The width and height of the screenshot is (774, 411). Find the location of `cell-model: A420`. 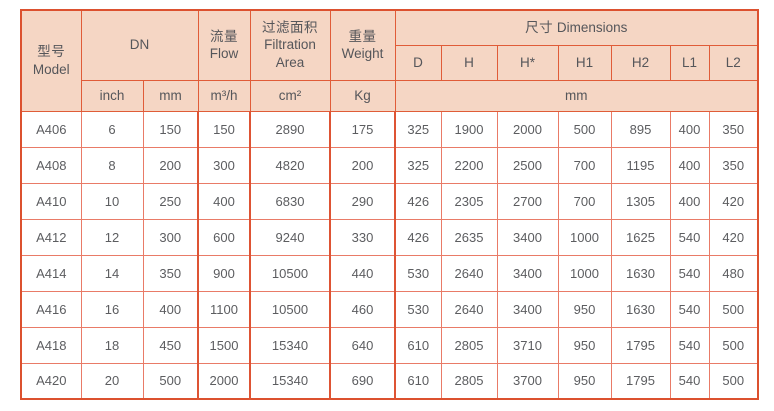

cell-model: A420 is located at coordinates (51, 381).